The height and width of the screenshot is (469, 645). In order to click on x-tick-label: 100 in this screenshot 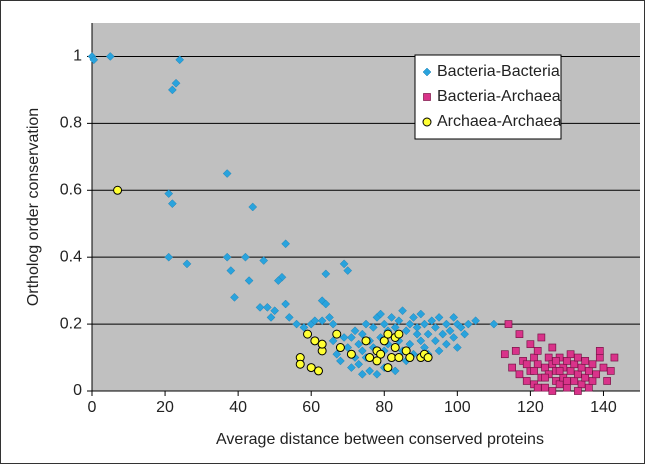, I will do `click(457, 407)`.